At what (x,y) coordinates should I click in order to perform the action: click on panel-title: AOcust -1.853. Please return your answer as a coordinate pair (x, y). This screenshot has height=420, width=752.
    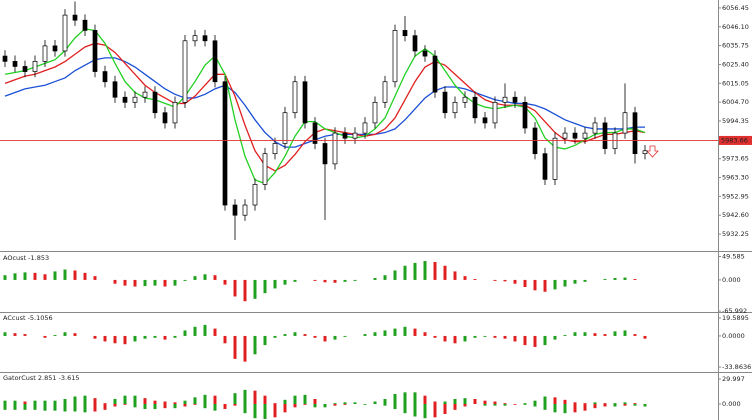
    Looking at the image, I should click on (26, 258).